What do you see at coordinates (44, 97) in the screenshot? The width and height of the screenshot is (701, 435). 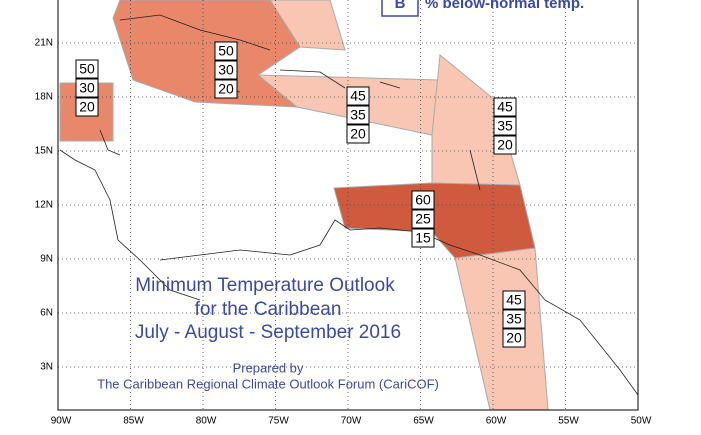 I see `latitude-label: 18N` at bounding box center [44, 97].